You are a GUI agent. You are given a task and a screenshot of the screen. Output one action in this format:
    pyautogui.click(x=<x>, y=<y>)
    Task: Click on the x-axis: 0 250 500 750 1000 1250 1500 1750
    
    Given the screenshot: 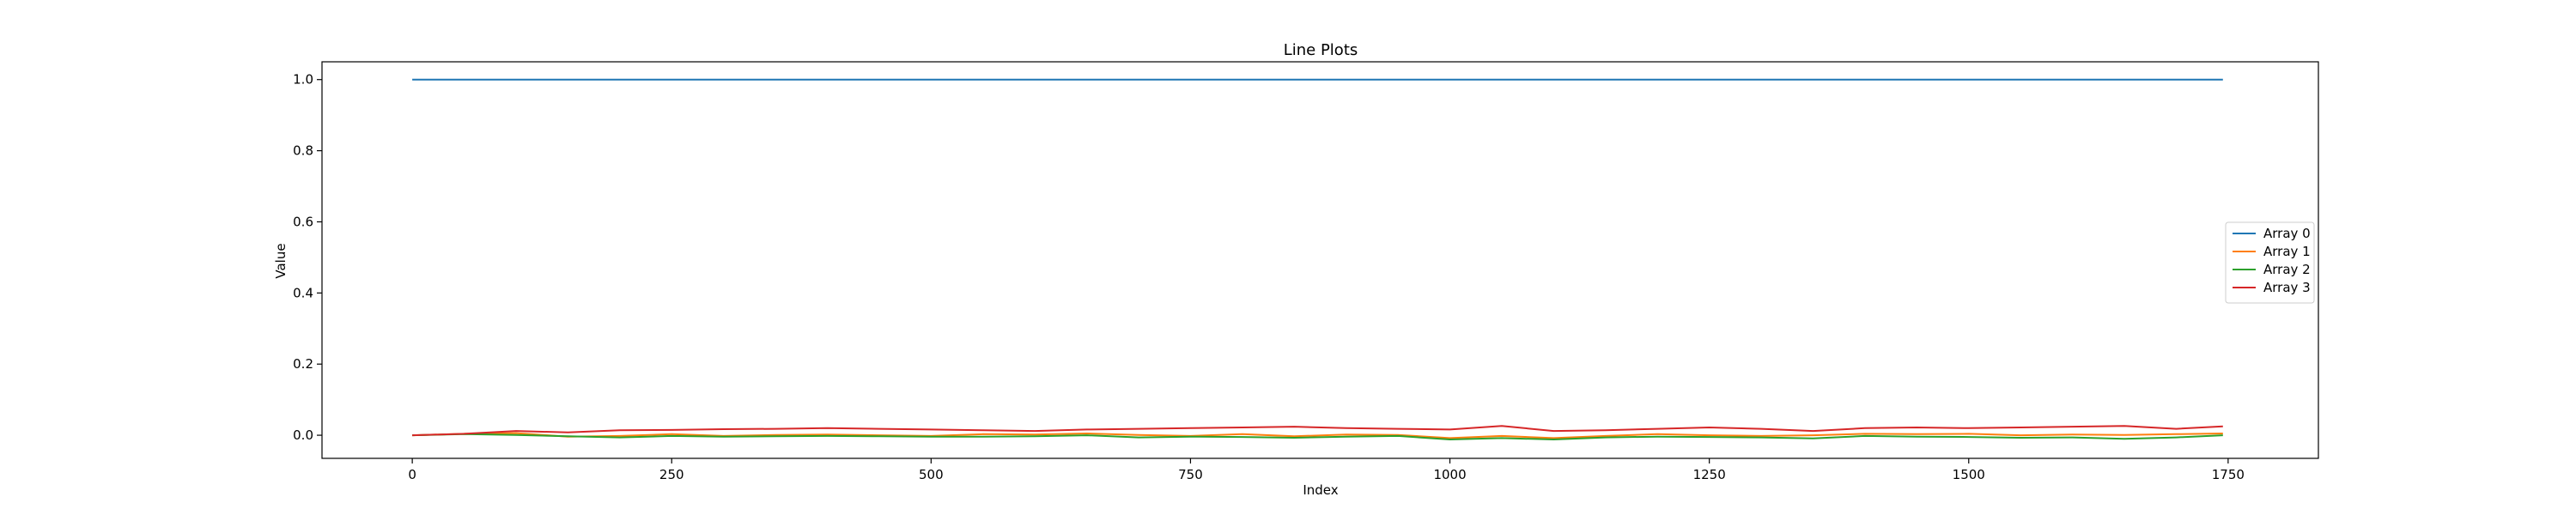 What is the action you would take?
    pyautogui.click(x=1327, y=470)
    